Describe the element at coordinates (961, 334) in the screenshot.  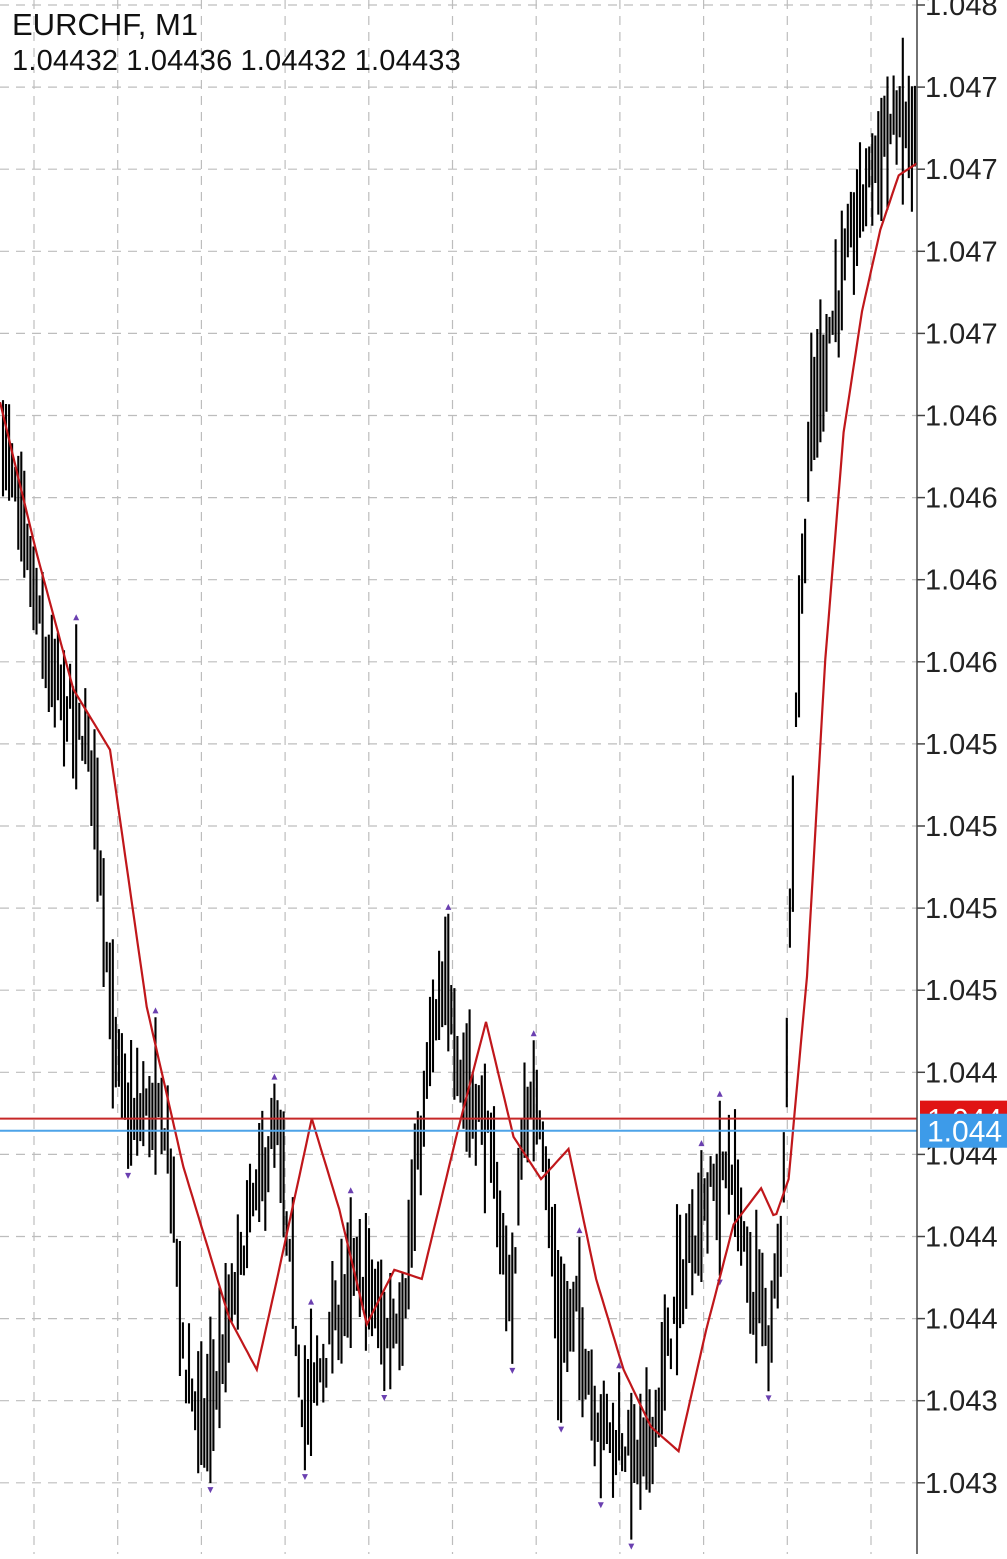
I see `price-tick-label-4: 1.047` at that location.